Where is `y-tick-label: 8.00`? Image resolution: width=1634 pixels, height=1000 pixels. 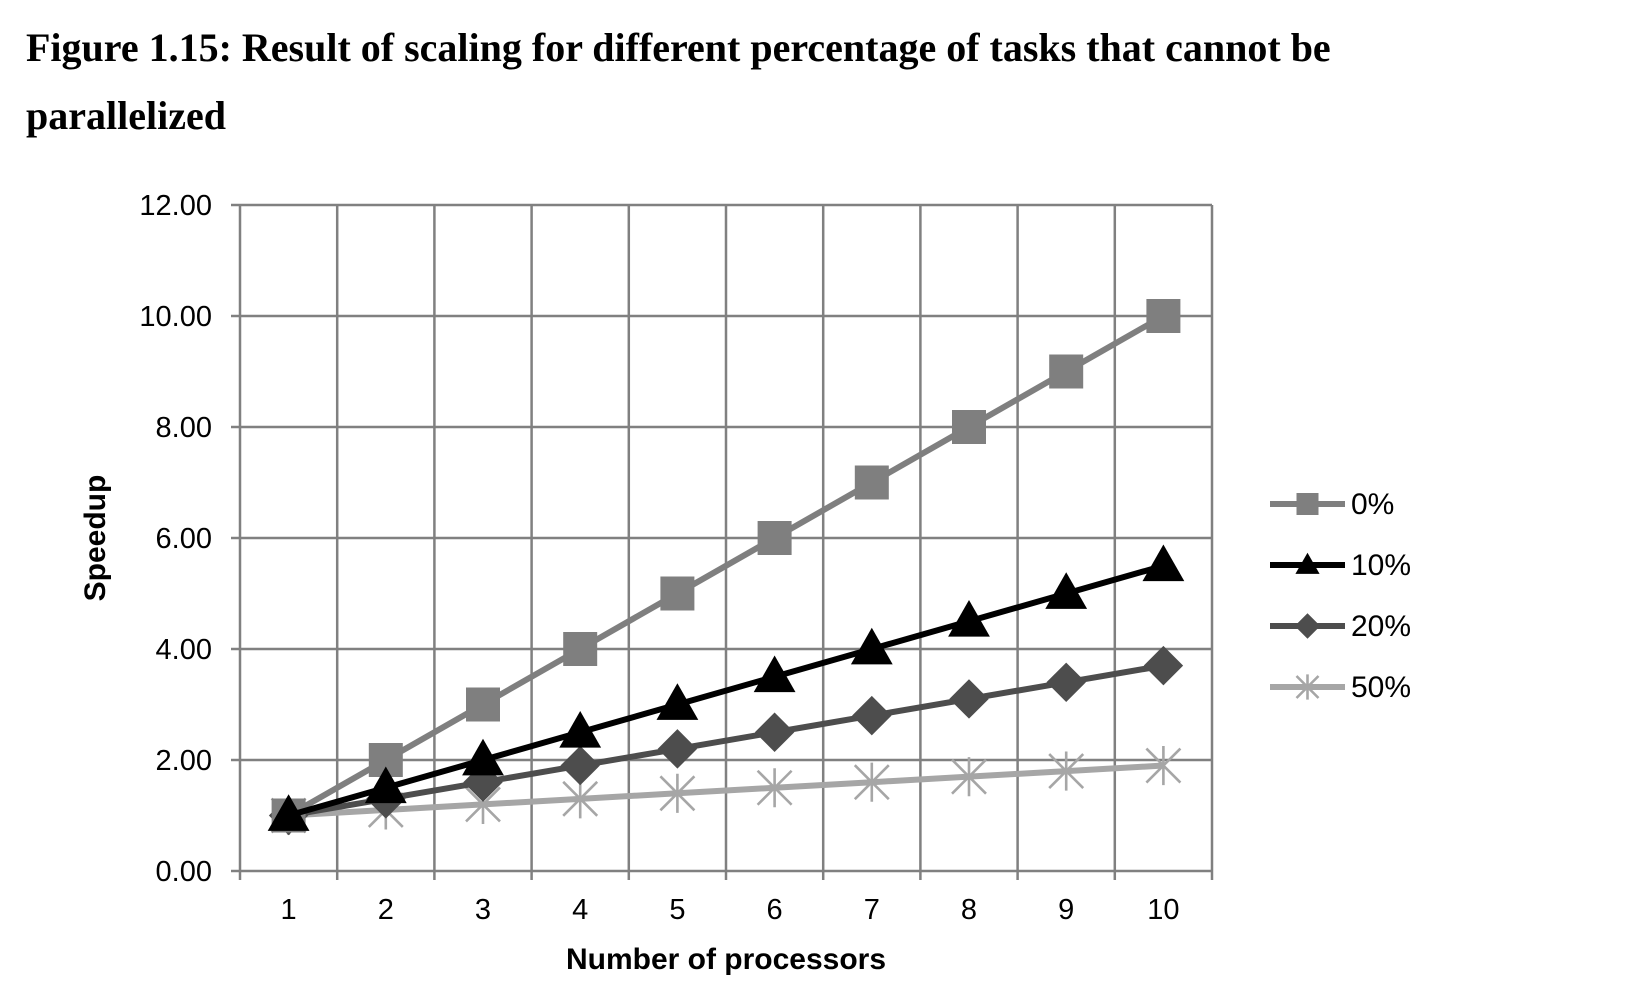 y-tick-label: 8.00 is located at coordinates (184, 428).